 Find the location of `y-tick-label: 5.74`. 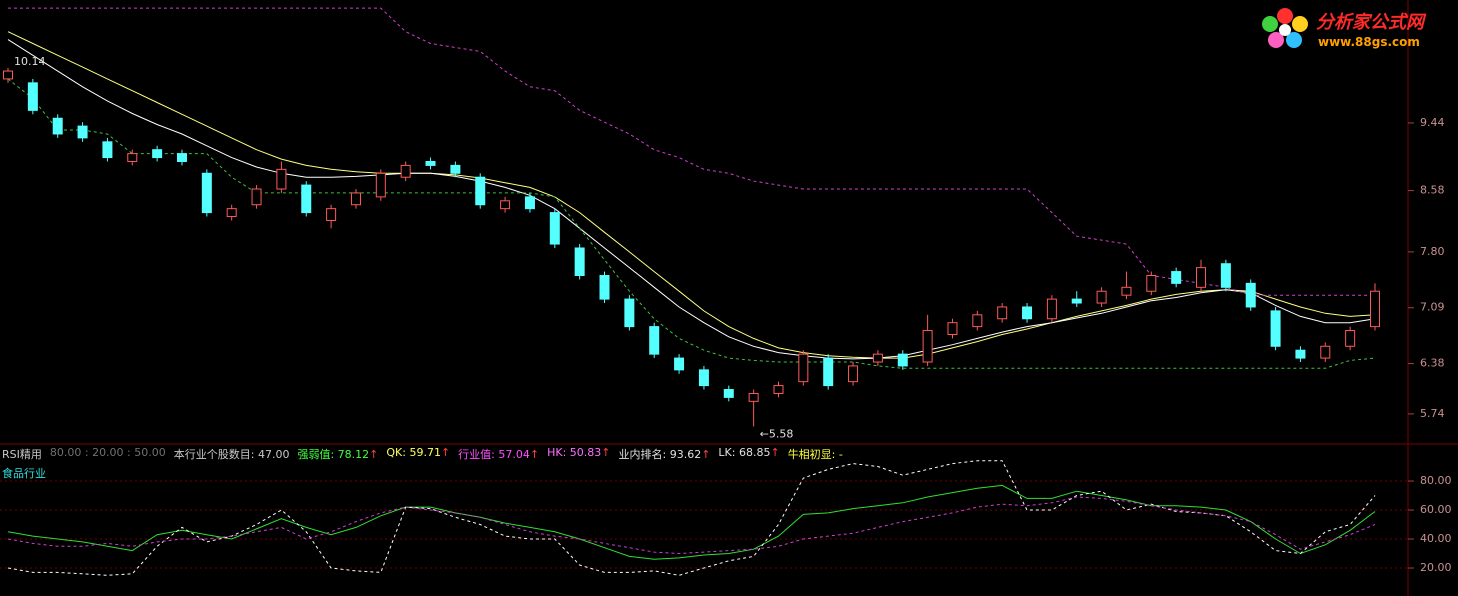

y-tick-label: 5.74 is located at coordinates (1432, 413).